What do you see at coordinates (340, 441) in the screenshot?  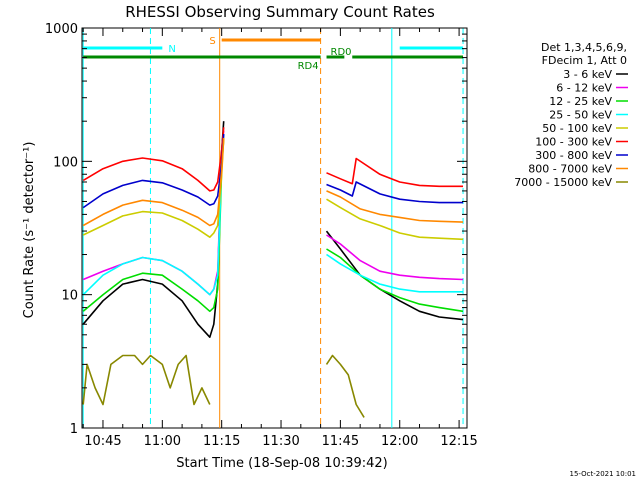 I see `x-tick-label-4: 11:45` at bounding box center [340, 441].